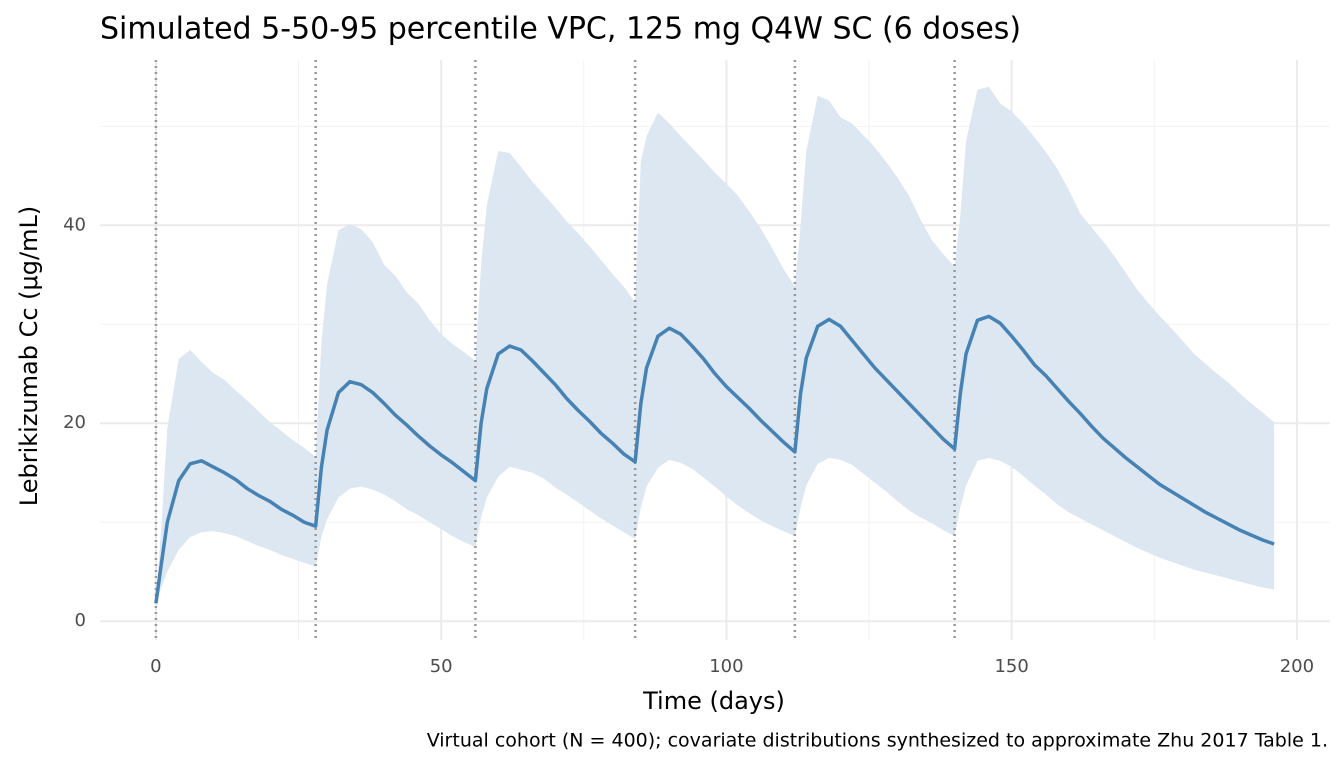 The height and width of the screenshot is (768, 1344). Describe the element at coordinates (441, 666) in the screenshot. I see `x-tick-label: 50` at that location.